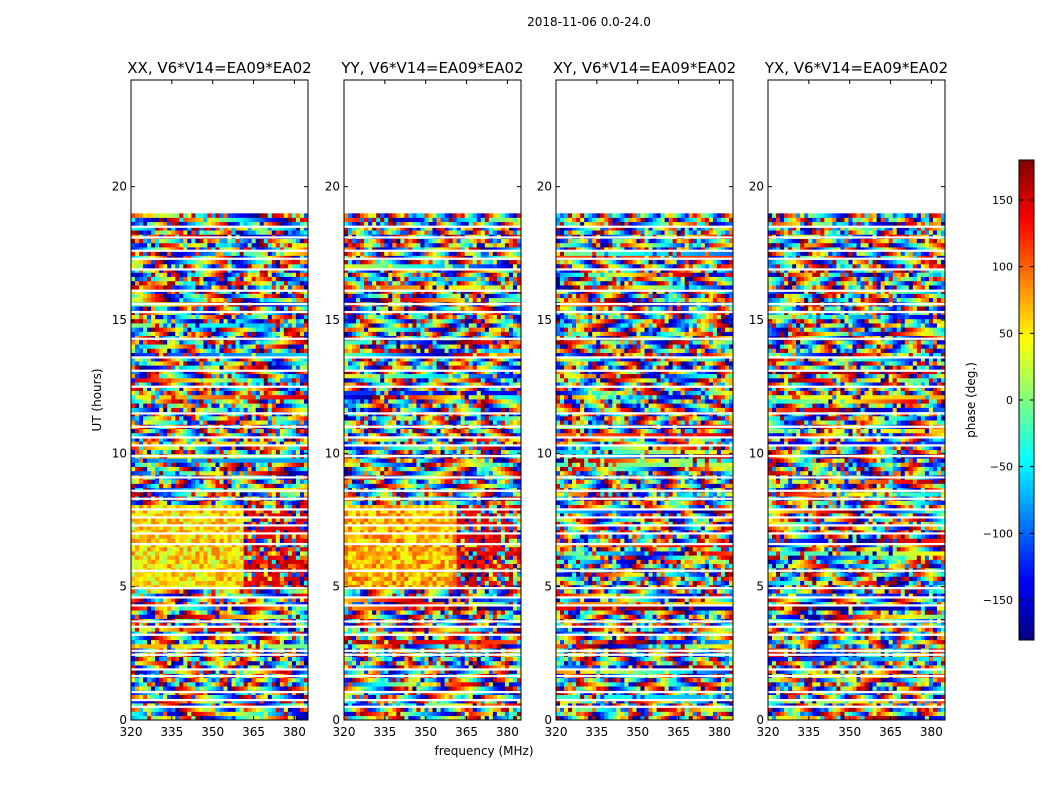 The height and width of the screenshot is (800, 1050). I want to click on colorbar-tick-label: 0, so click(1009, 400).